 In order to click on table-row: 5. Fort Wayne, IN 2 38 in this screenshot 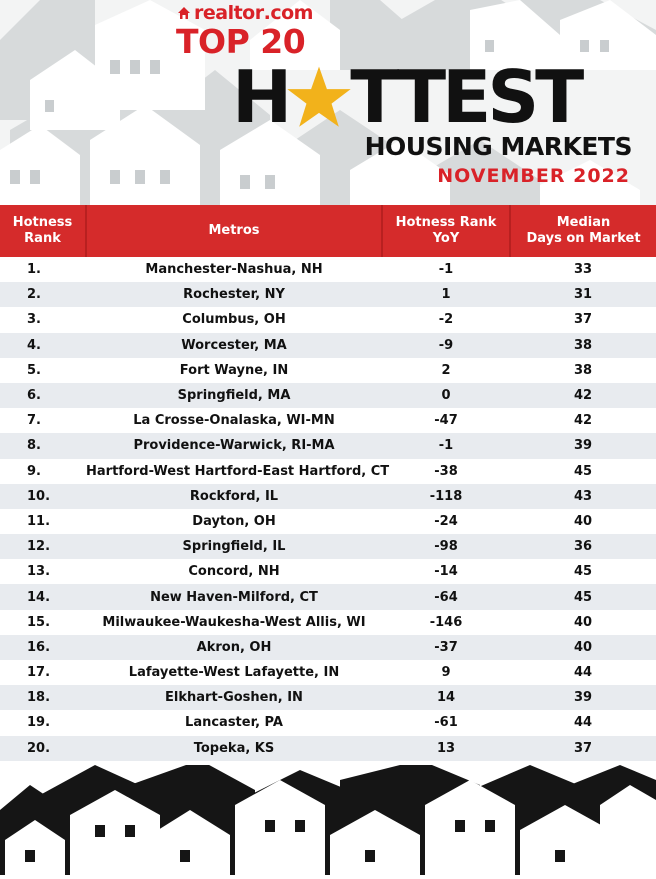, I will do `click(328, 370)`.